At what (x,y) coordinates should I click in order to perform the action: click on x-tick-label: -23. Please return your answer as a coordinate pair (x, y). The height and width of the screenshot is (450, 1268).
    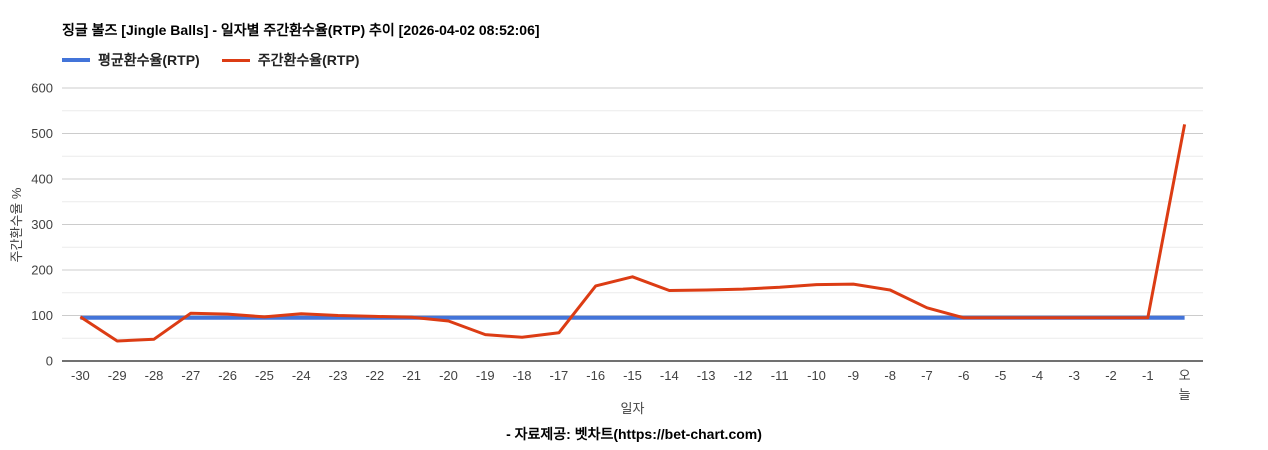
    Looking at the image, I should click on (338, 375).